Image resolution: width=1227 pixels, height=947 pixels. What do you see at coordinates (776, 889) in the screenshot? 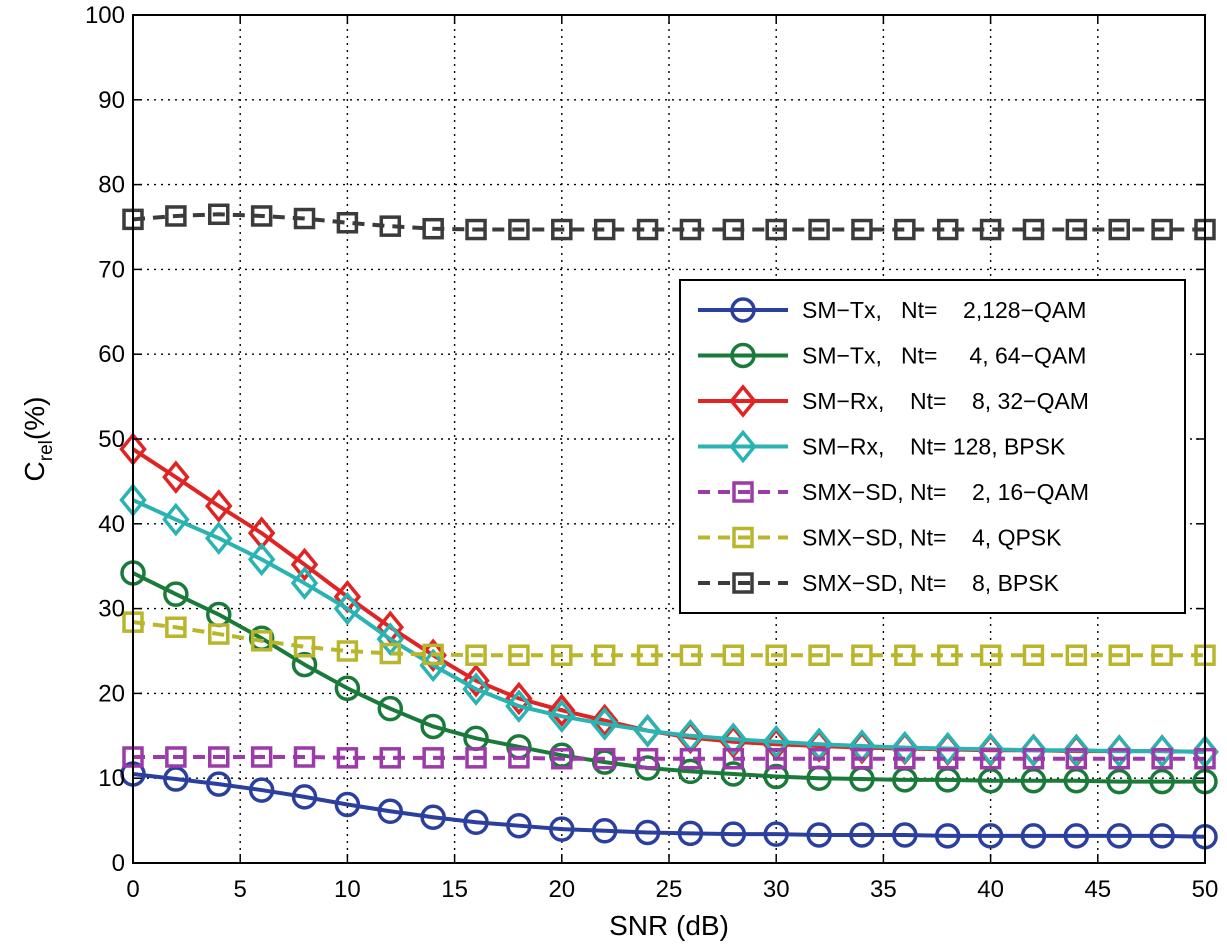
I see `x-tick-label: 30` at bounding box center [776, 889].